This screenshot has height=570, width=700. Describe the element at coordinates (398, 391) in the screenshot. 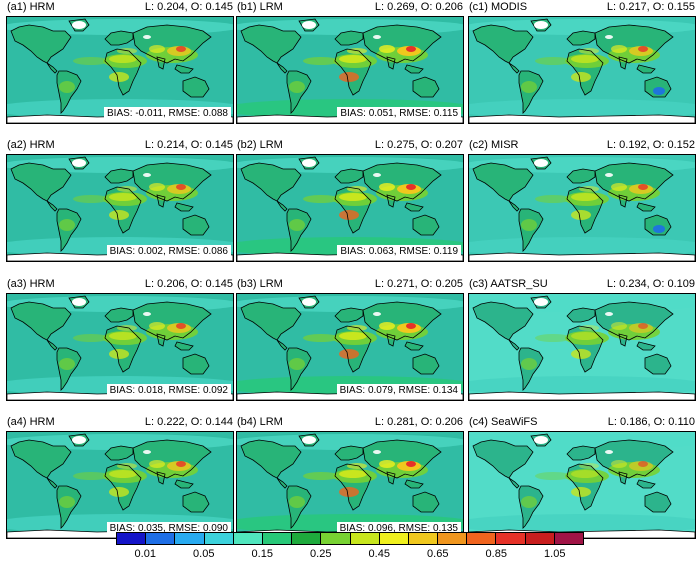

I see `panel-bias-rmse: BIAS: 0.079, RMSE: 0.134` at that location.